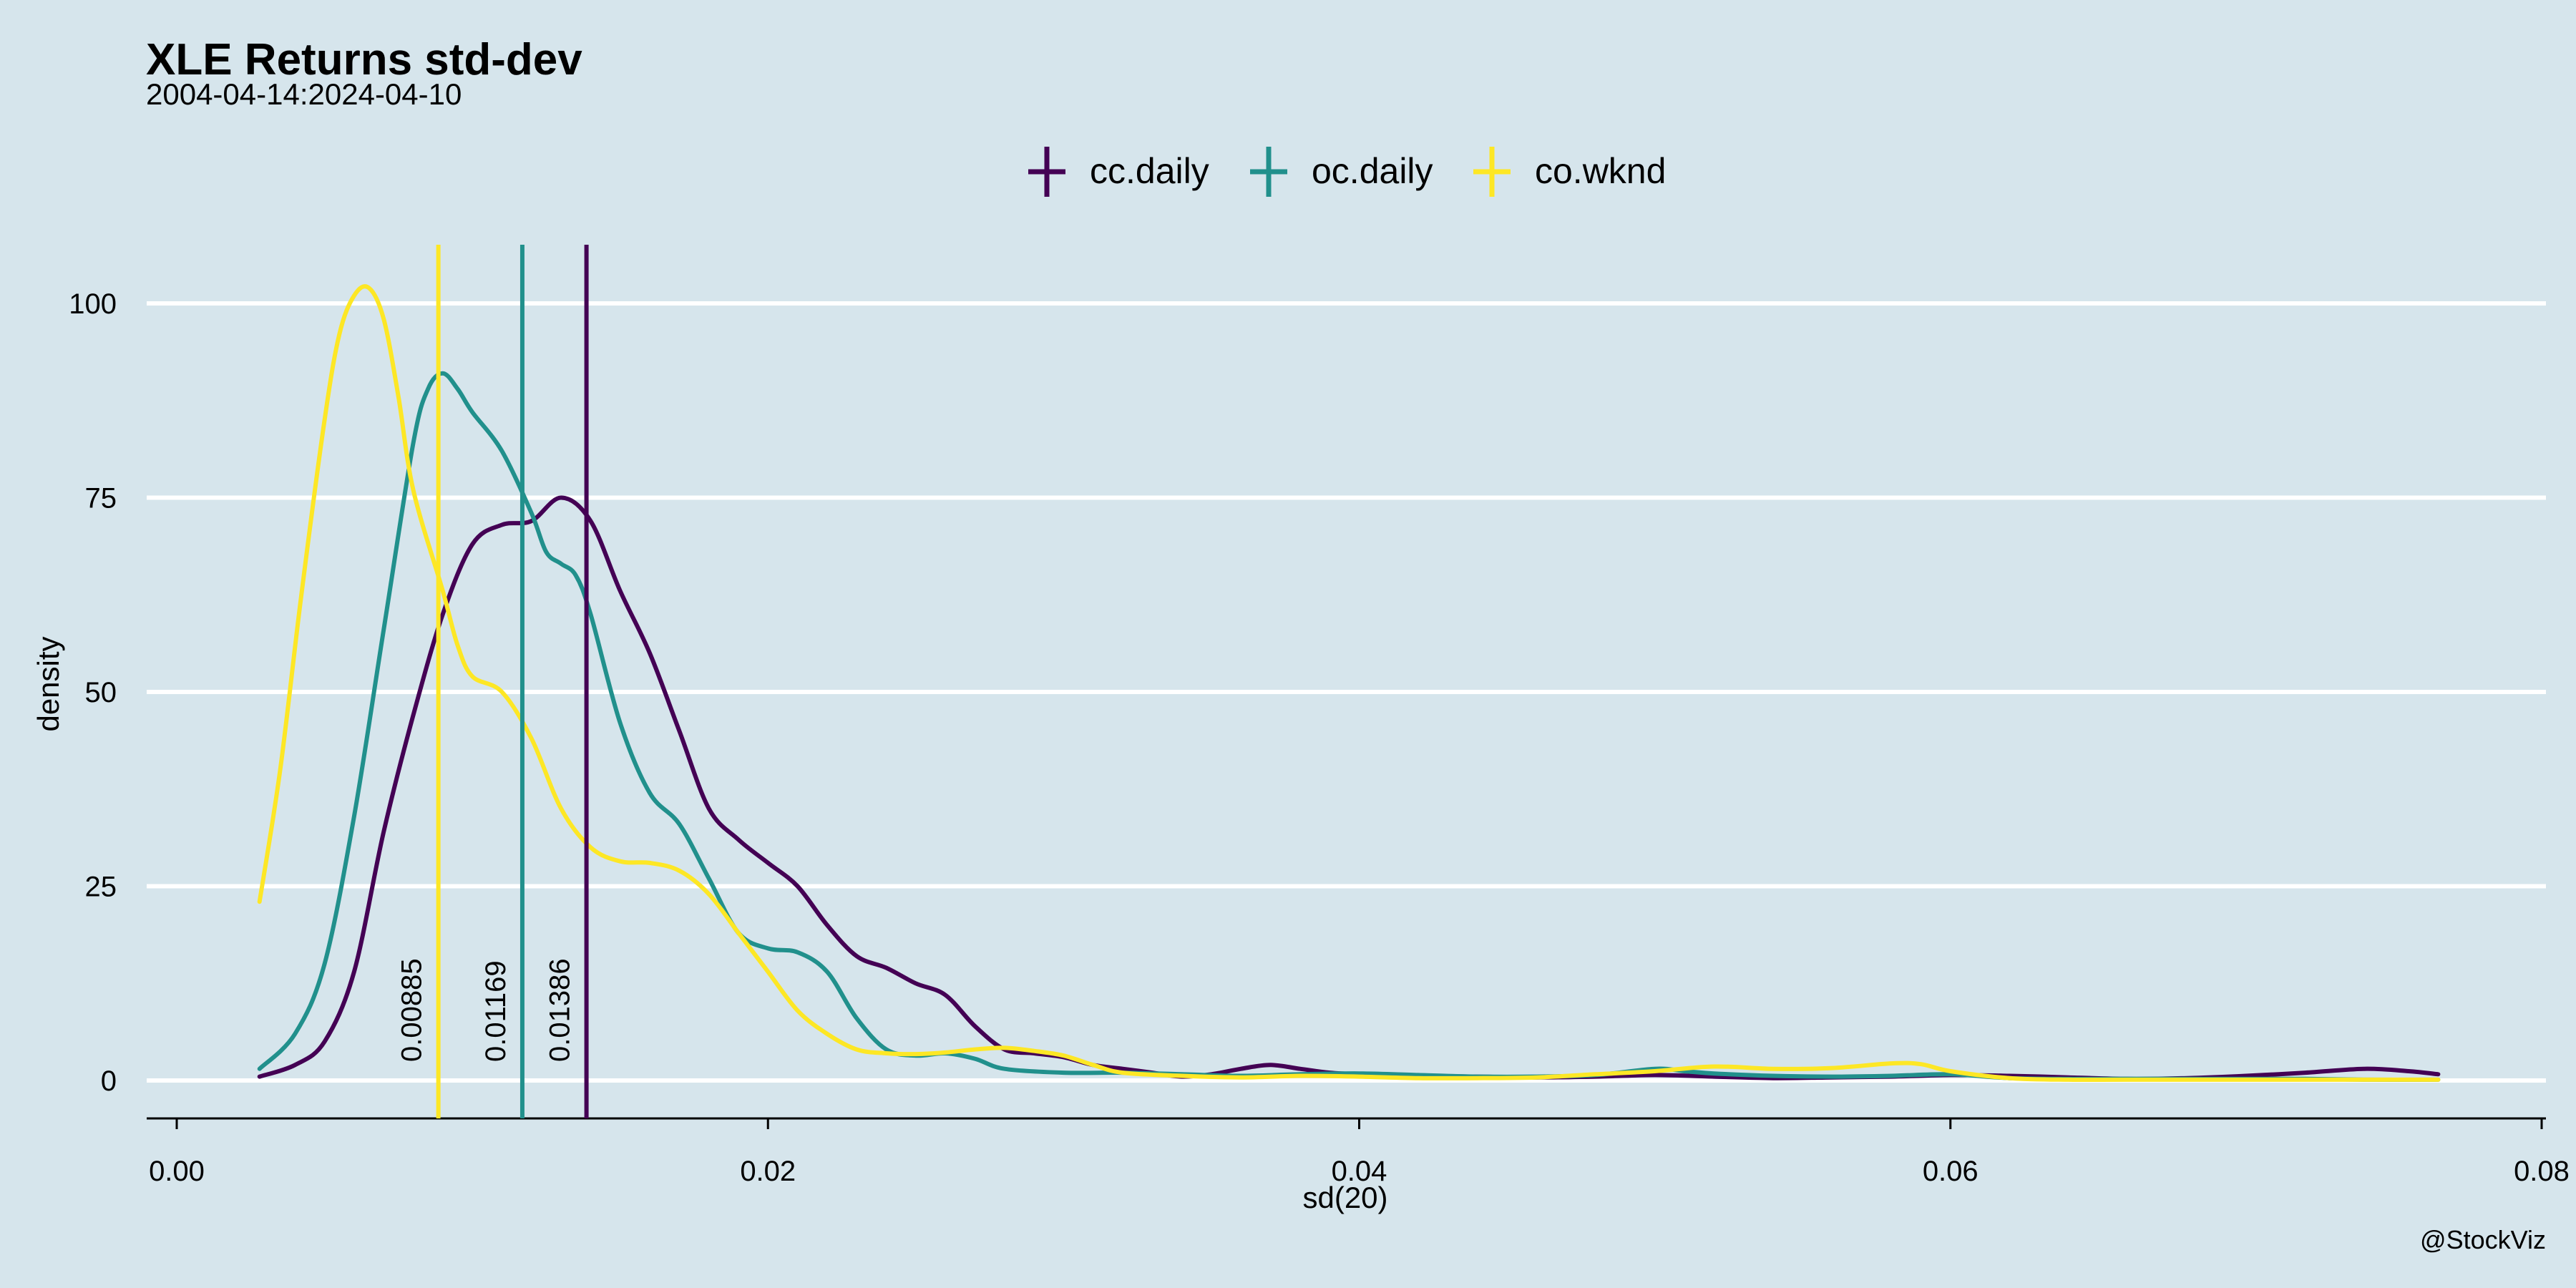 This screenshot has width=2576, height=1288. Describe the element at coordinates (1951, 1171) in the screenshot. I see `x-tick-label: 0.06` at that location.